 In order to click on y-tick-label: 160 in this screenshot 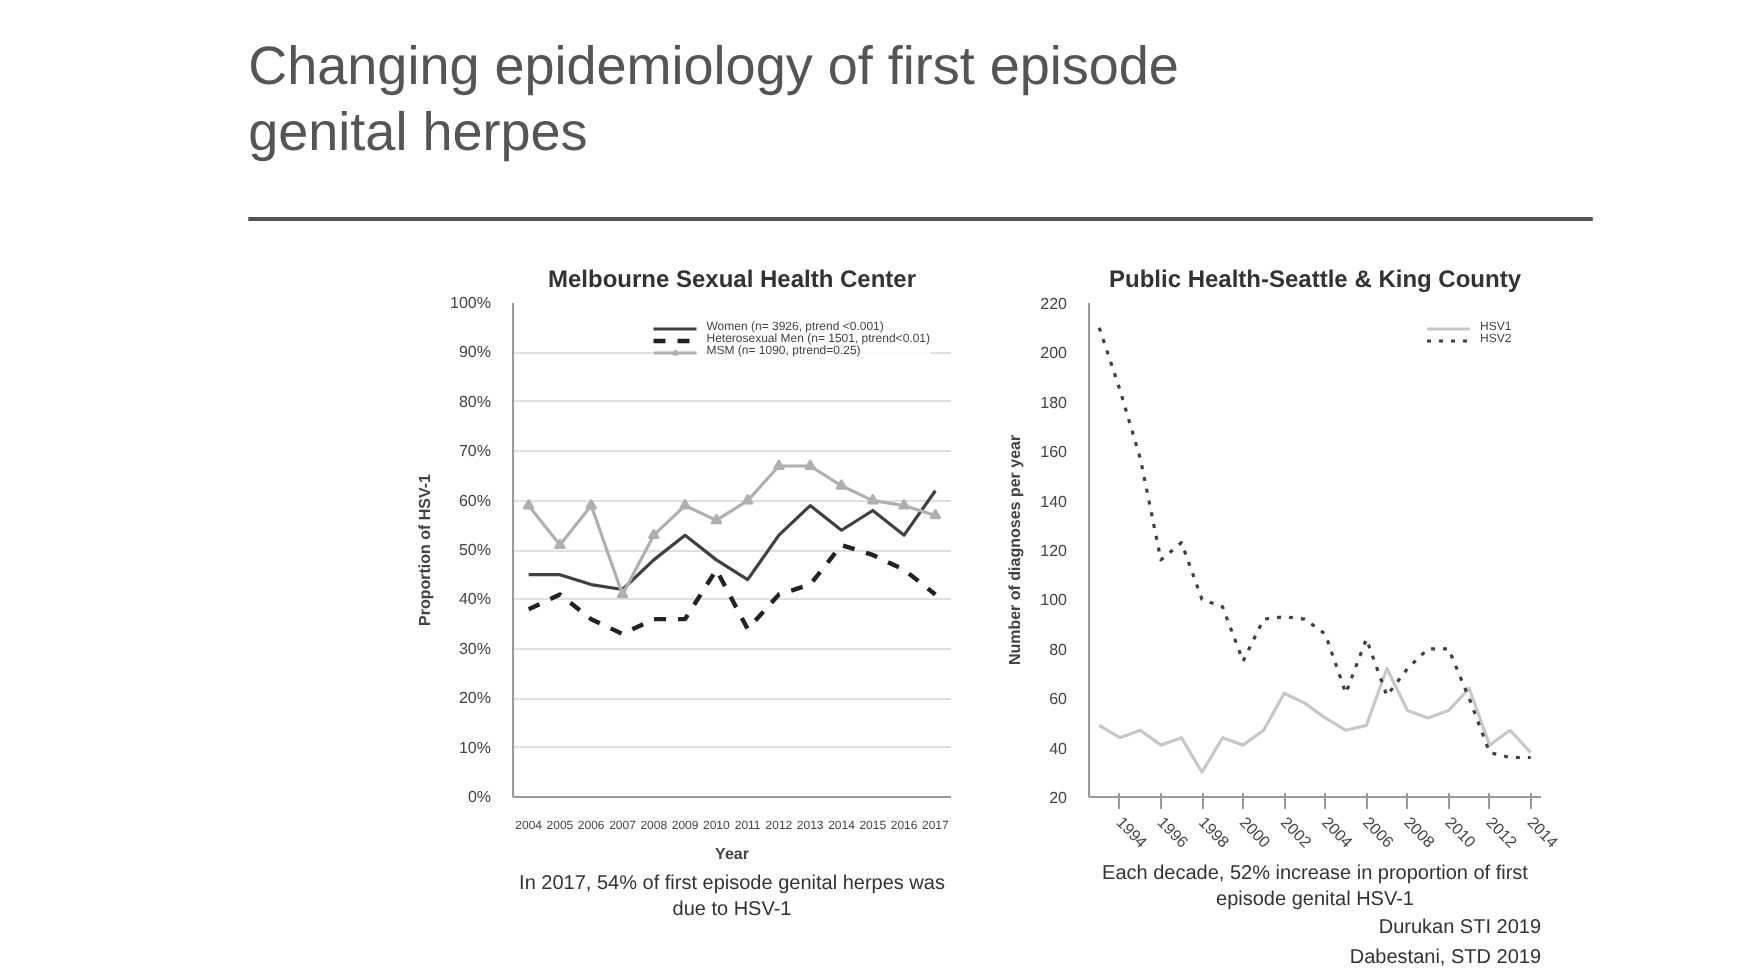, I will do `click(1054, 452)`.